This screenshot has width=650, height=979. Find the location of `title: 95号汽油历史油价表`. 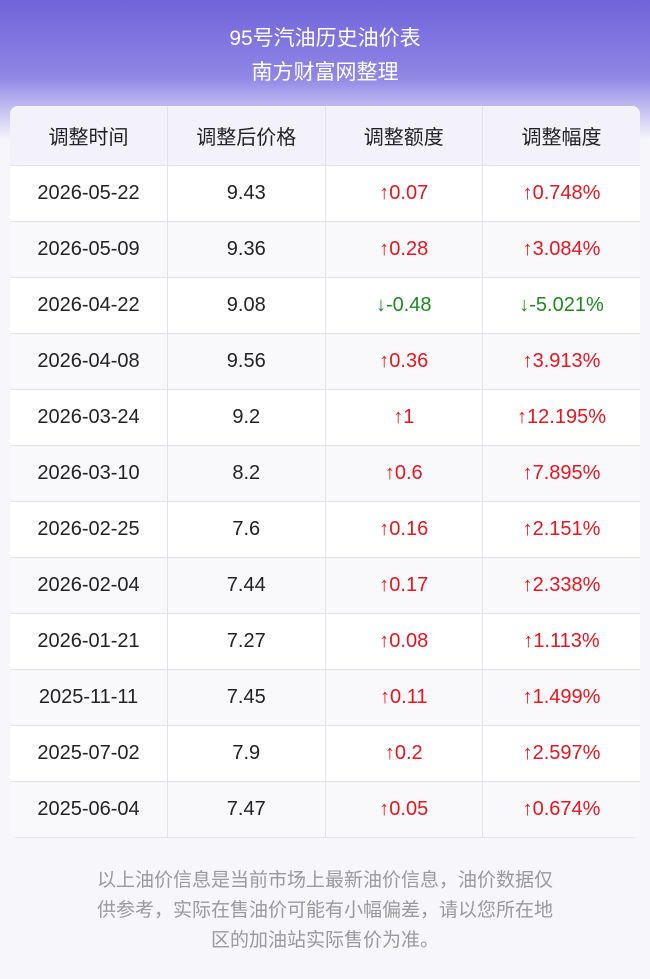

title: 95号汽油历史油价表 is located at coordinates (325, 38).